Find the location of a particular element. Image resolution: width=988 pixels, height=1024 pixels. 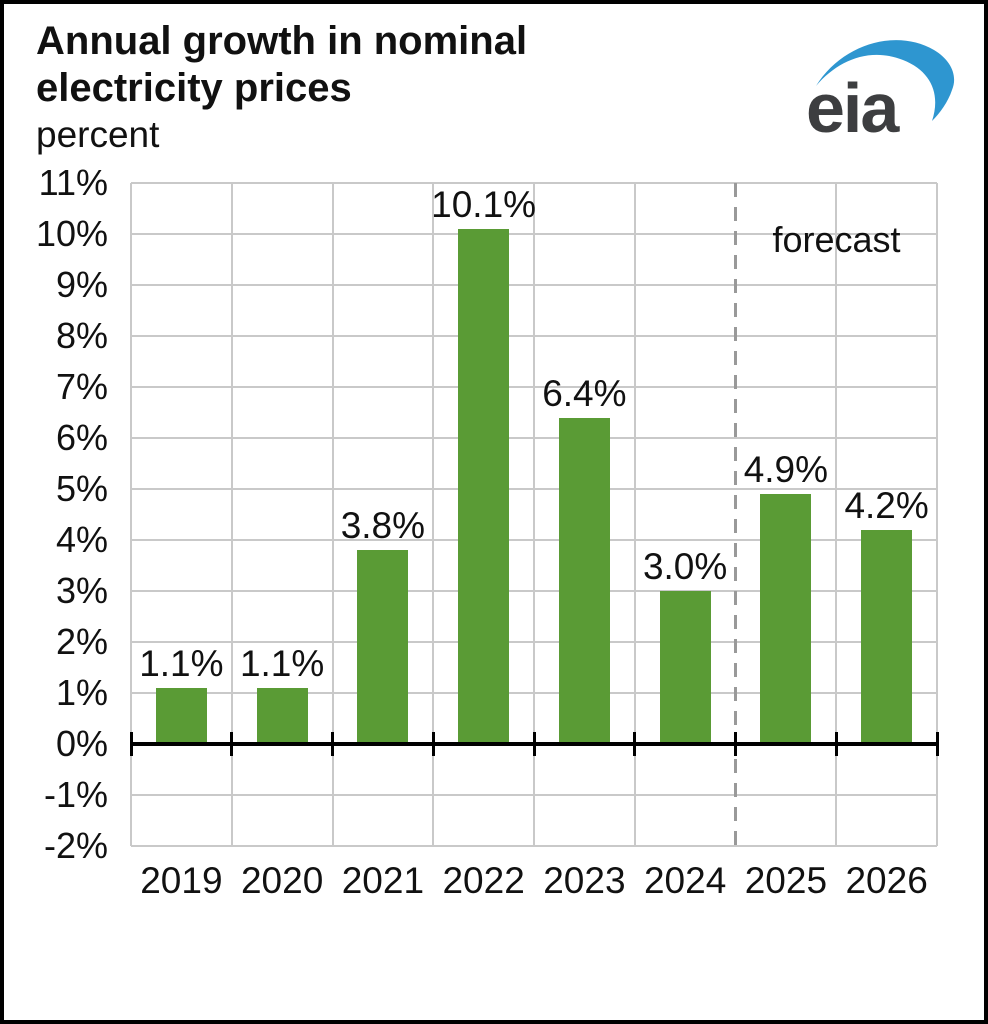

bar-2020 is located at coordinates (282, 715).